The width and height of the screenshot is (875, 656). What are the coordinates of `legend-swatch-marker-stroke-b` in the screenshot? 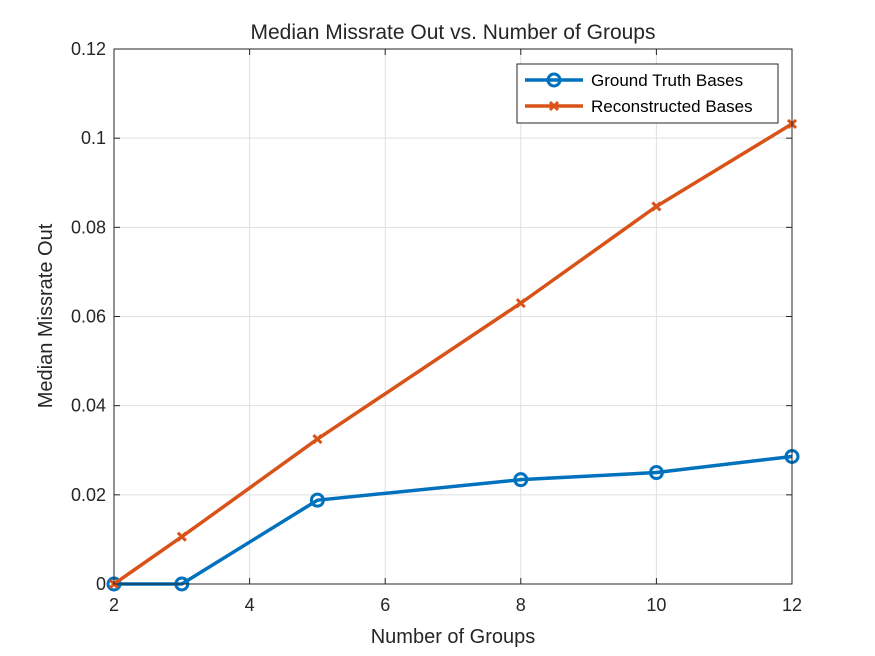 It's located at (554, 106).